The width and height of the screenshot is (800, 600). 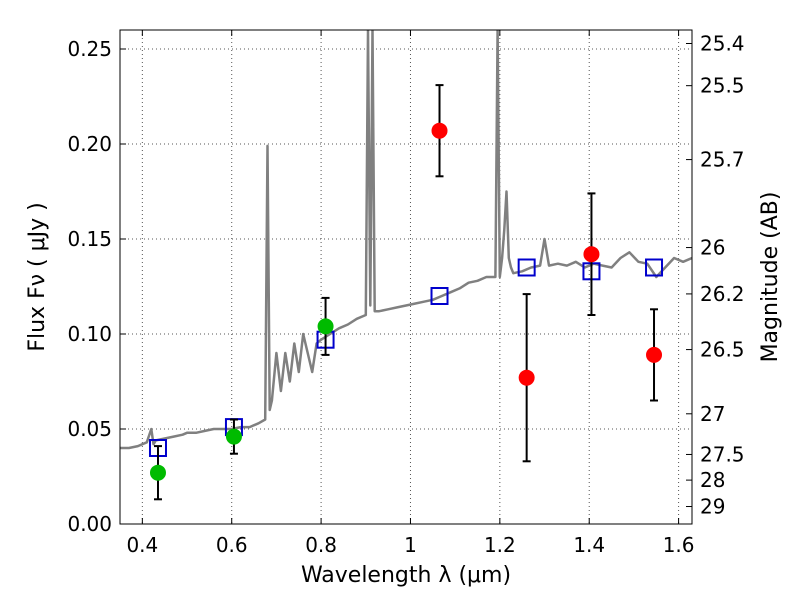 What do you see at coordinates (142, 545) in the screenshot?
I see `x-tick-label: 0.4` at bounding box center [142, 545].